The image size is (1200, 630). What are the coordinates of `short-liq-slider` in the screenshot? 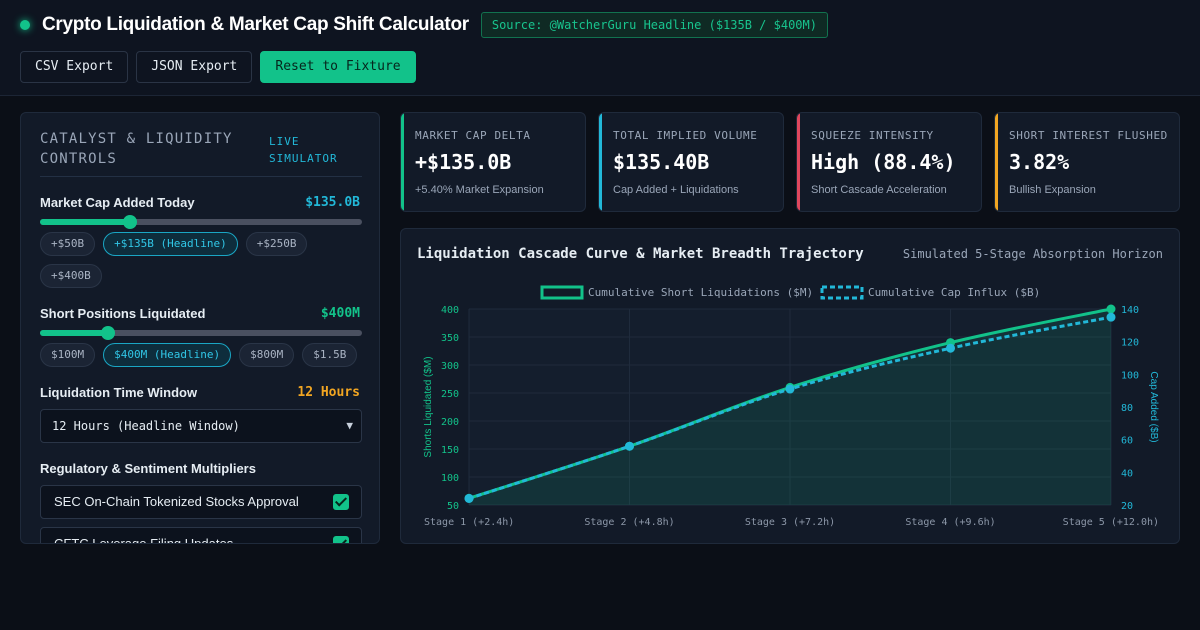 It's located at (201, 333).